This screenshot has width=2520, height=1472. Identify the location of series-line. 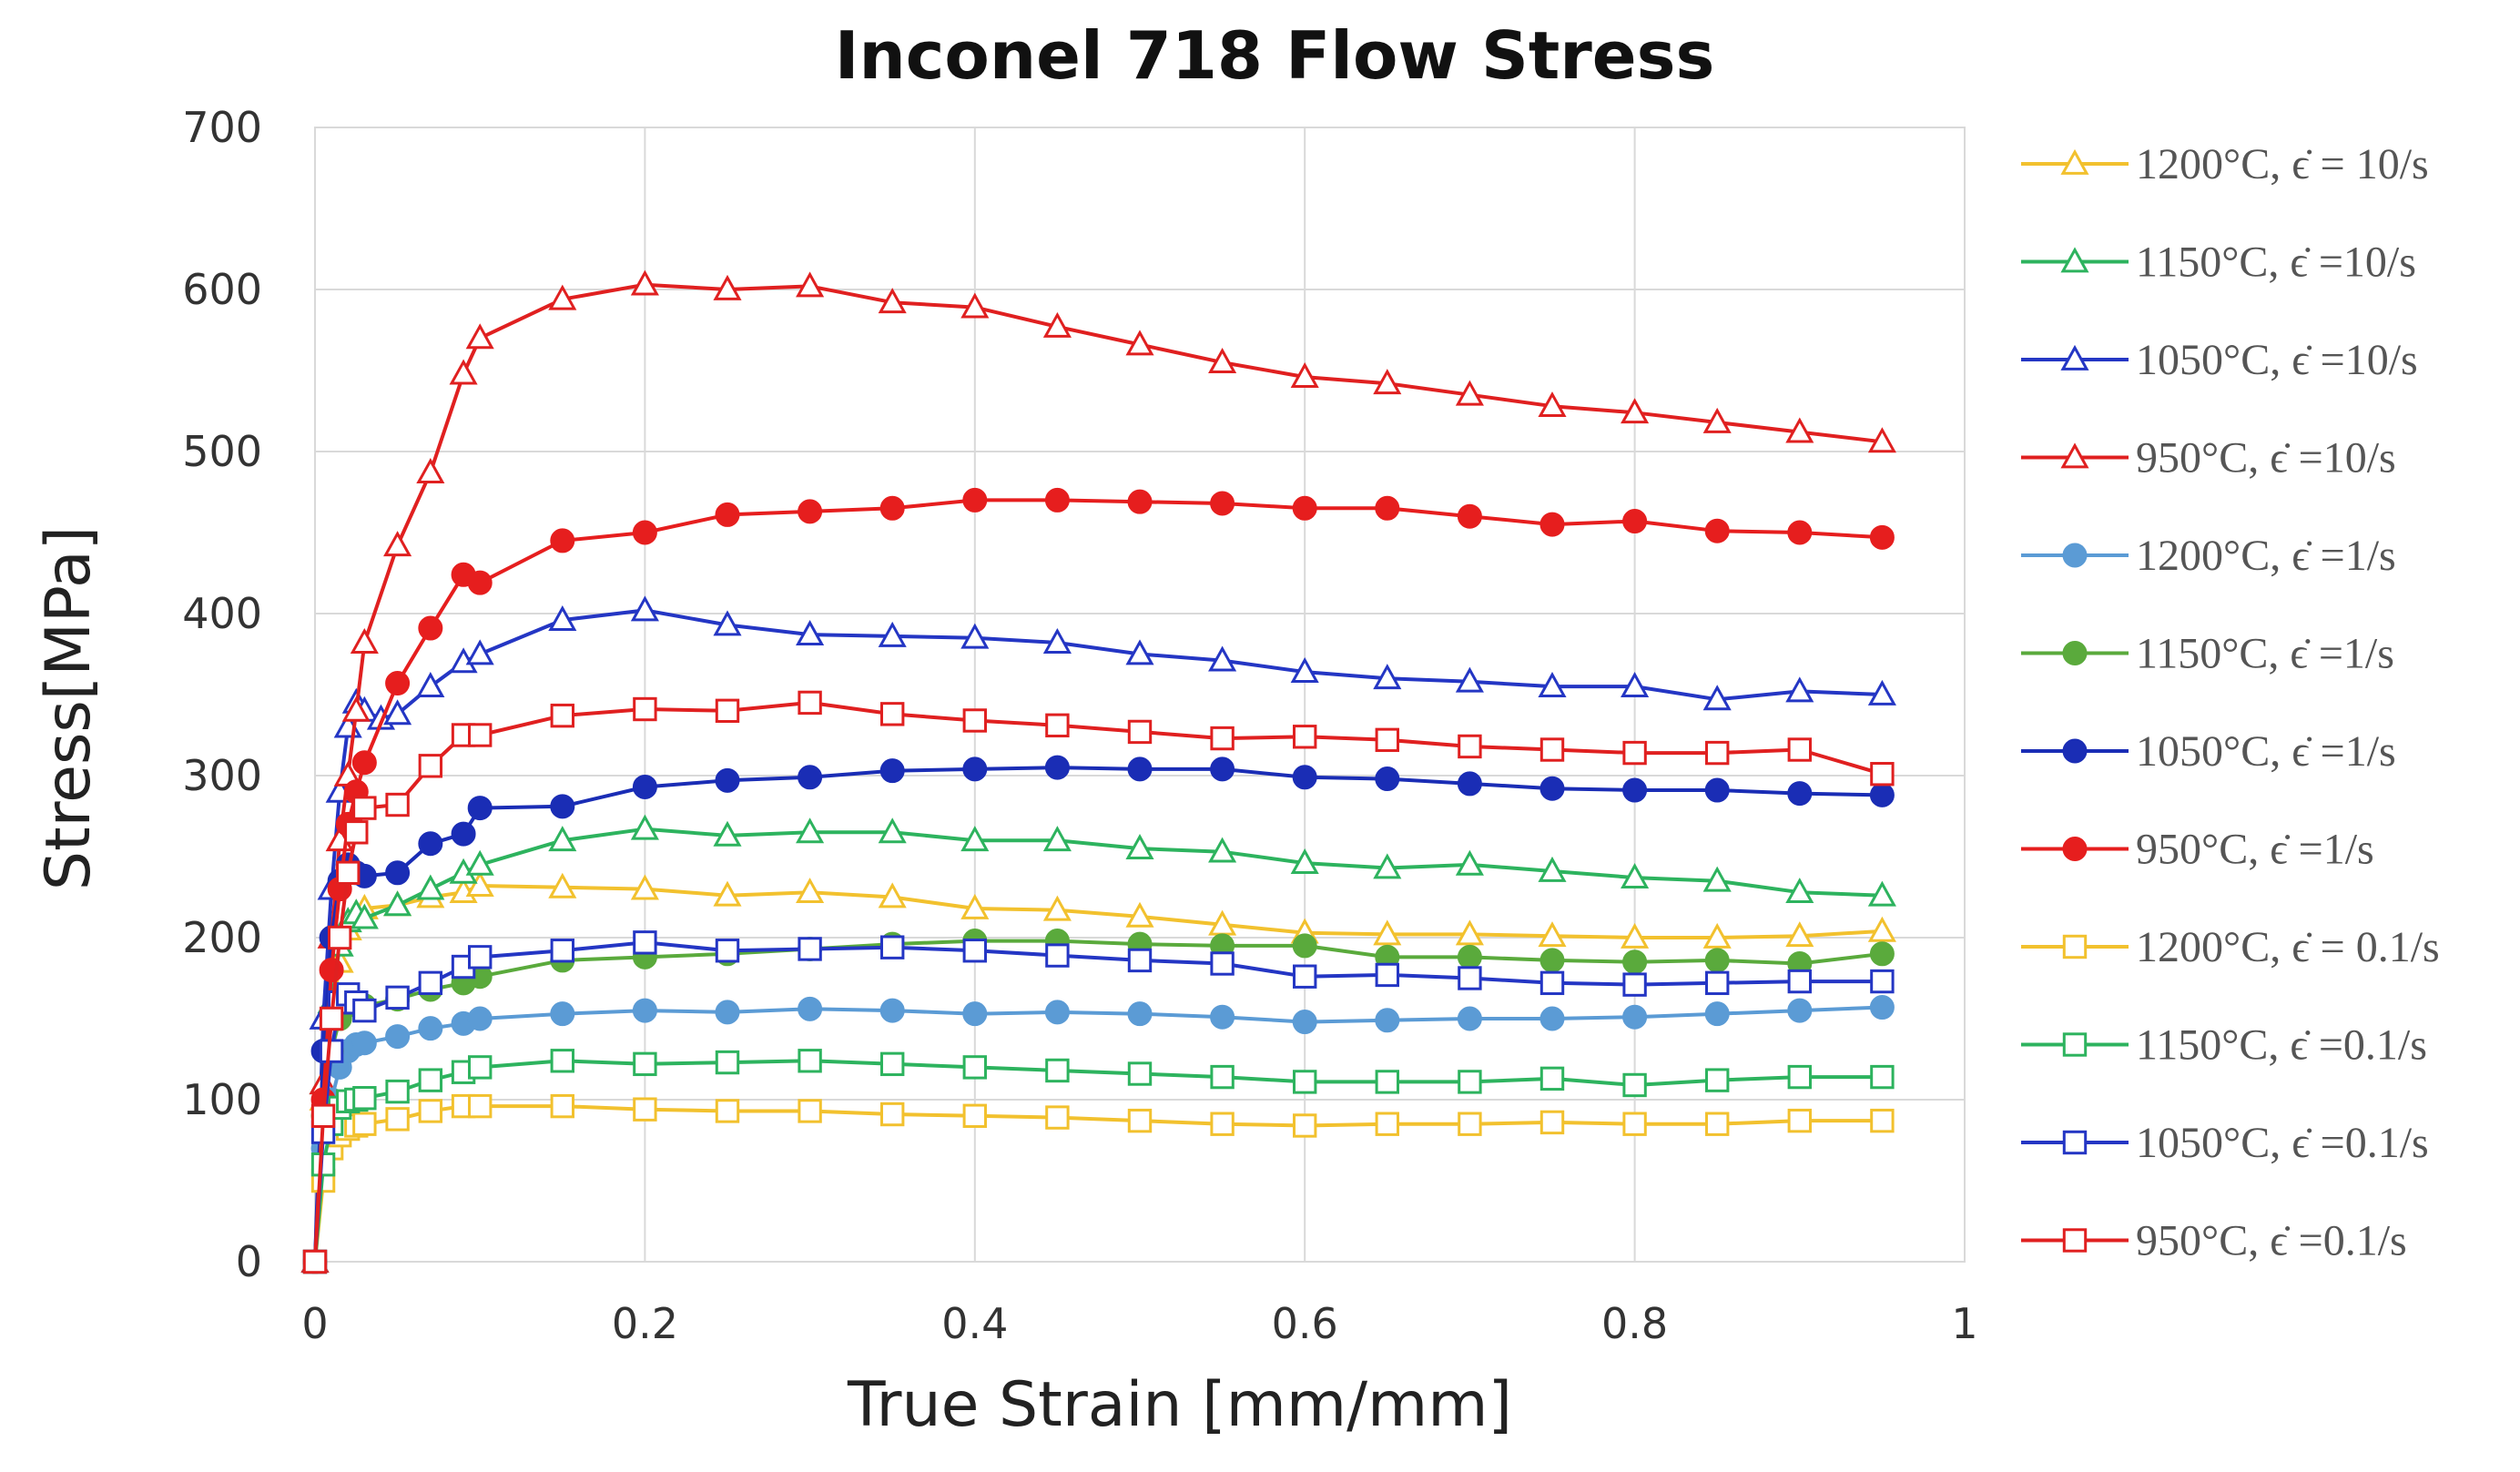
(1098, 1101).